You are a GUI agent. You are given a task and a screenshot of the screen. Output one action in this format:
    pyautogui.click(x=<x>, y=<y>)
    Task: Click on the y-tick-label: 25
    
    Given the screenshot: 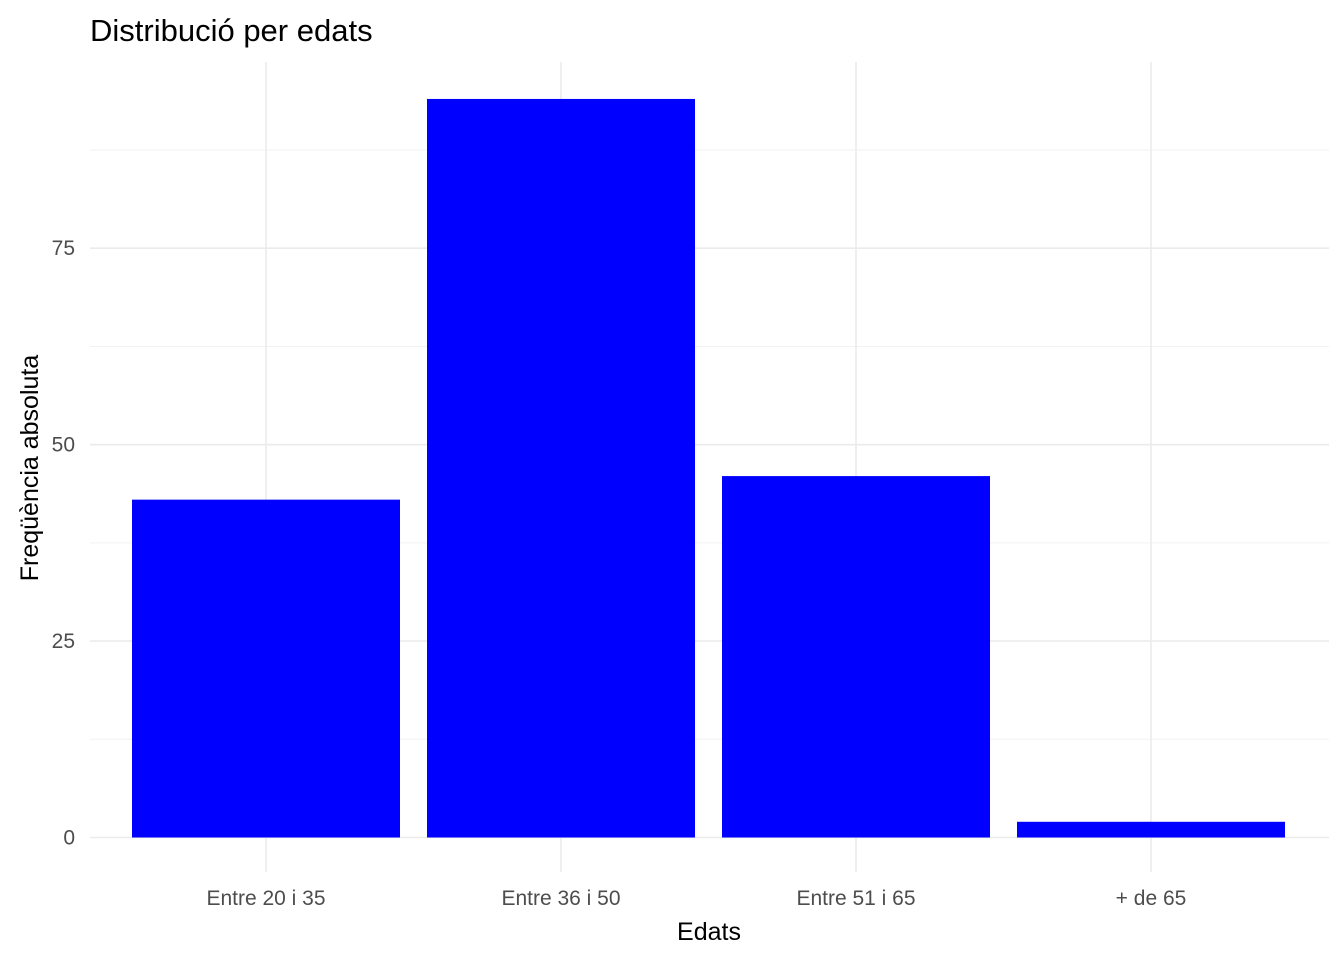 What is the action you would take?
    pyautogui.click(x=63, y=641)
    